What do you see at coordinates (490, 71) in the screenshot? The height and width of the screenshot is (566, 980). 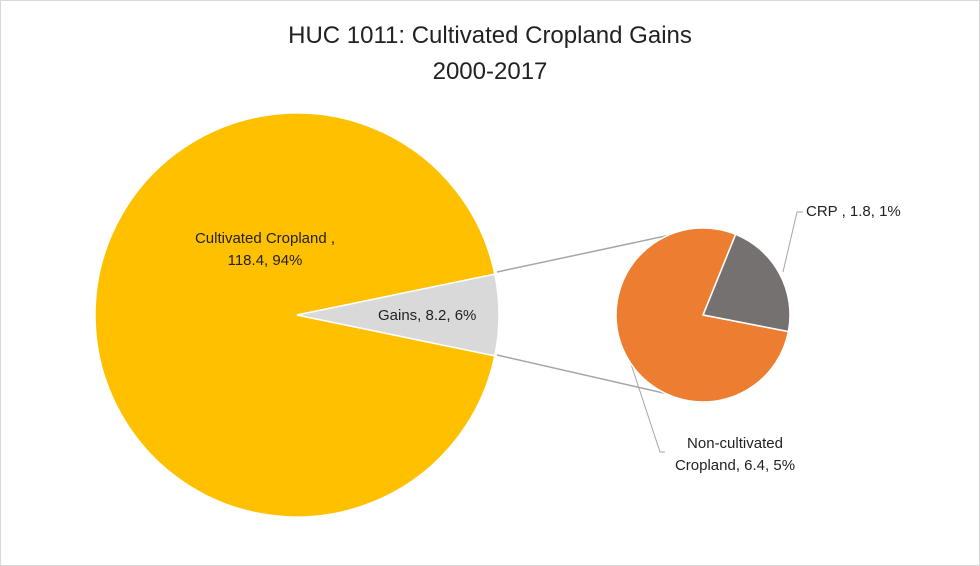 I see `chart-subtitle: 2000-2017` at bounding box center [490, 71].